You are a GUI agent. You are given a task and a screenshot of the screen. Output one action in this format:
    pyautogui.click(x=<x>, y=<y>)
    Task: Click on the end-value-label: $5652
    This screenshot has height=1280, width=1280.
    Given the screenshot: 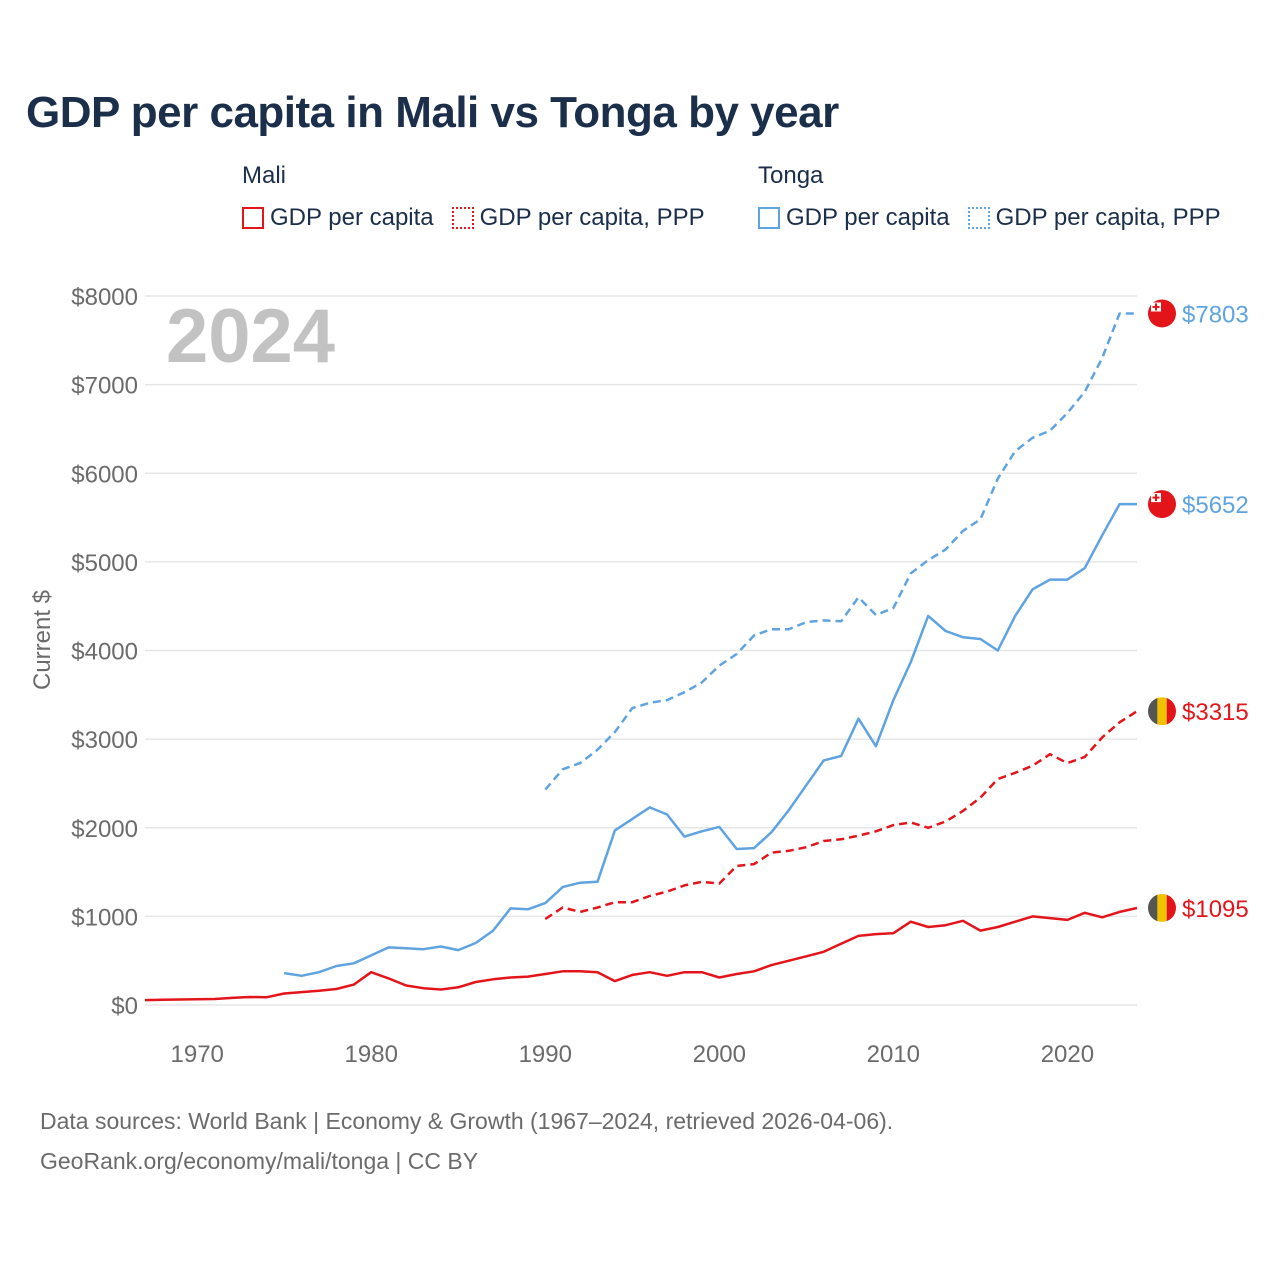 What is the action you would take?
    pyautogui.click(x=1215, y=505)
    